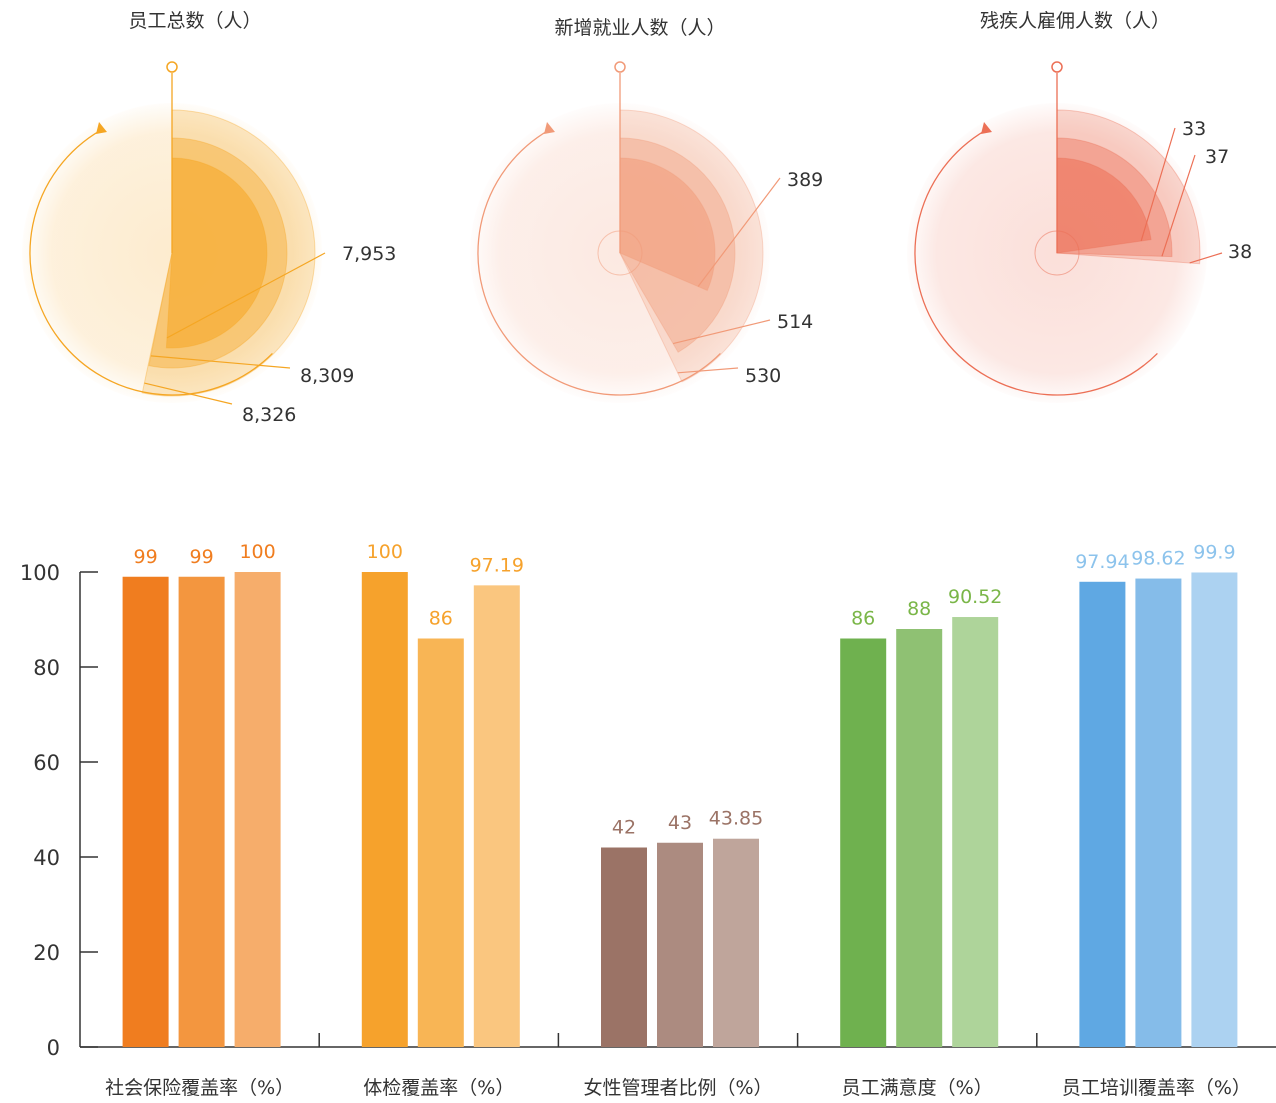 The height and width of the screenshot is (1103, 1276). Describe the element at coordinates (369, 254) in the screenshot. I see `radial-value-label: 7,953` at that location.